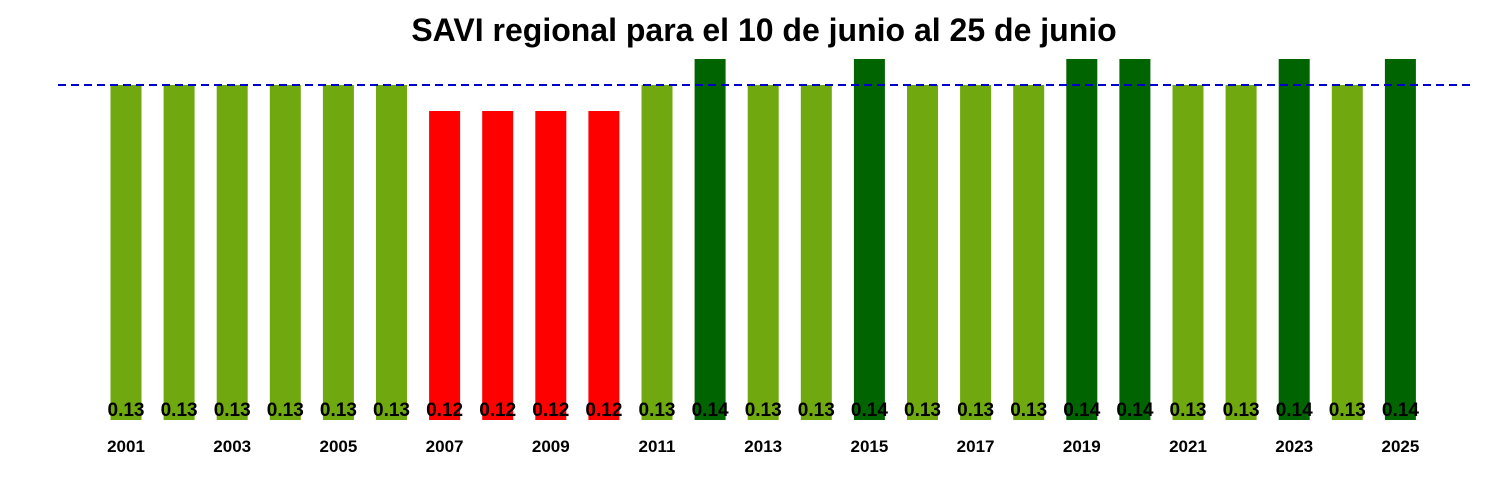  I want to click on bar-2021, so click(1188, 252).